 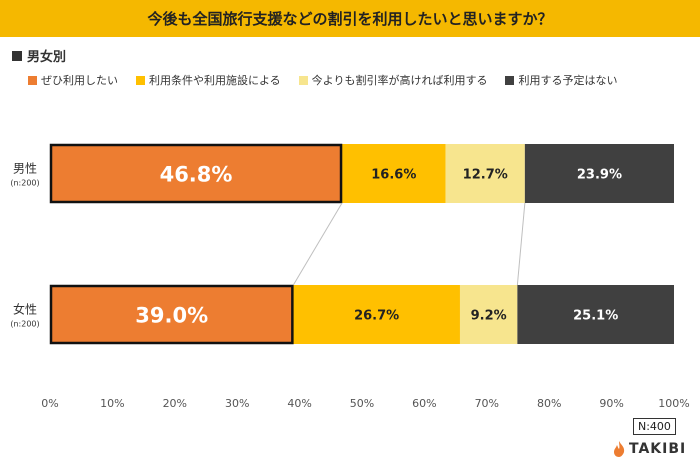 I want to click on x-tick-label: 0%, so click(x=49, y=403).